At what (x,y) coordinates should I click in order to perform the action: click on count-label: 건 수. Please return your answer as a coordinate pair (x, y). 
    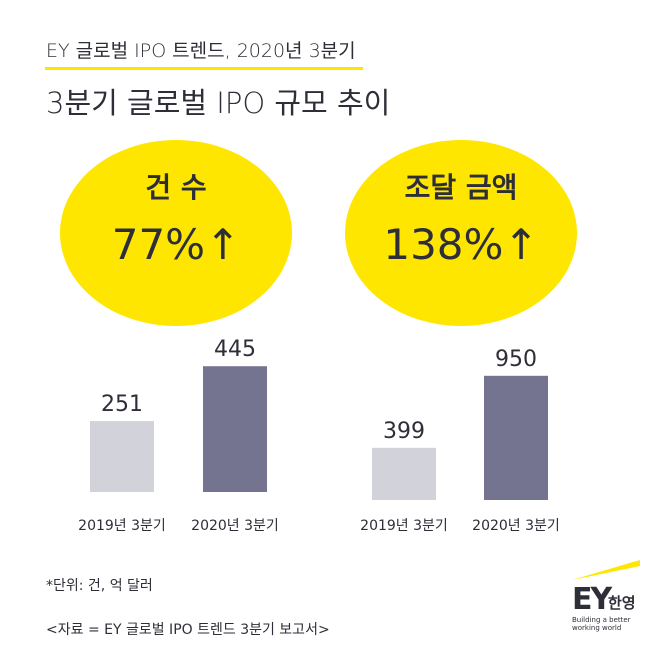
    Looking at the image, I should click on (176, 187).